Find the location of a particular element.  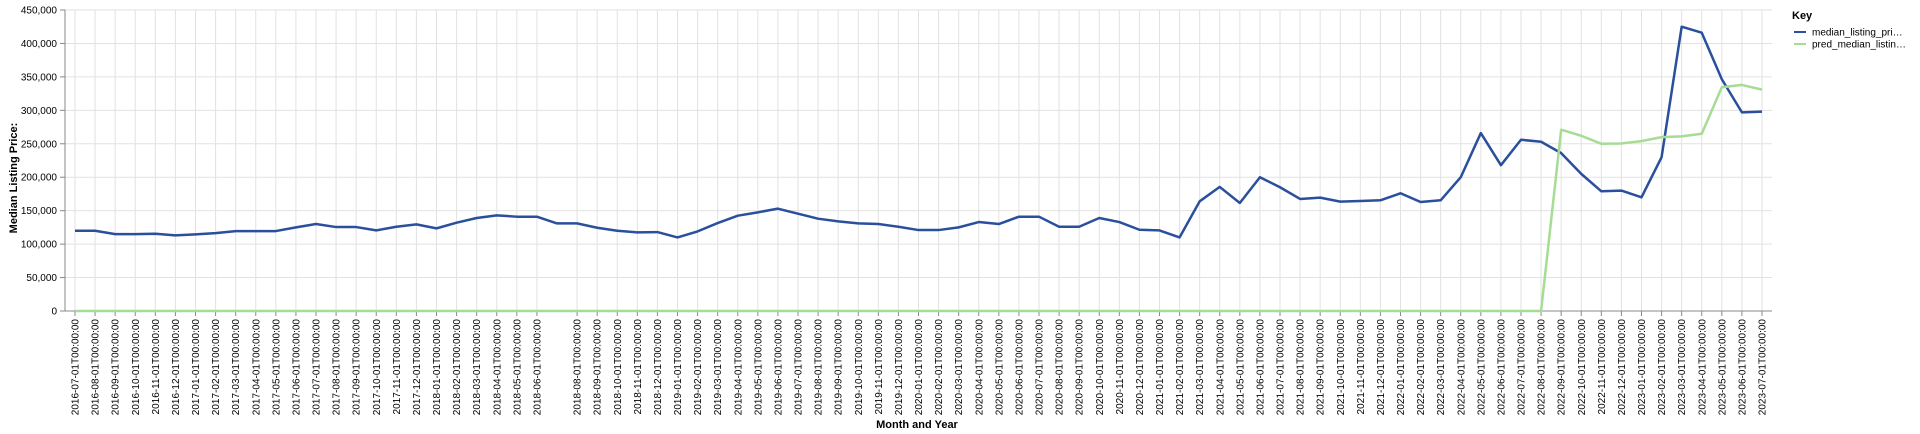

x-tick-label: 2022-05-01T00:00:00 is located at coordinates (1481, 367).